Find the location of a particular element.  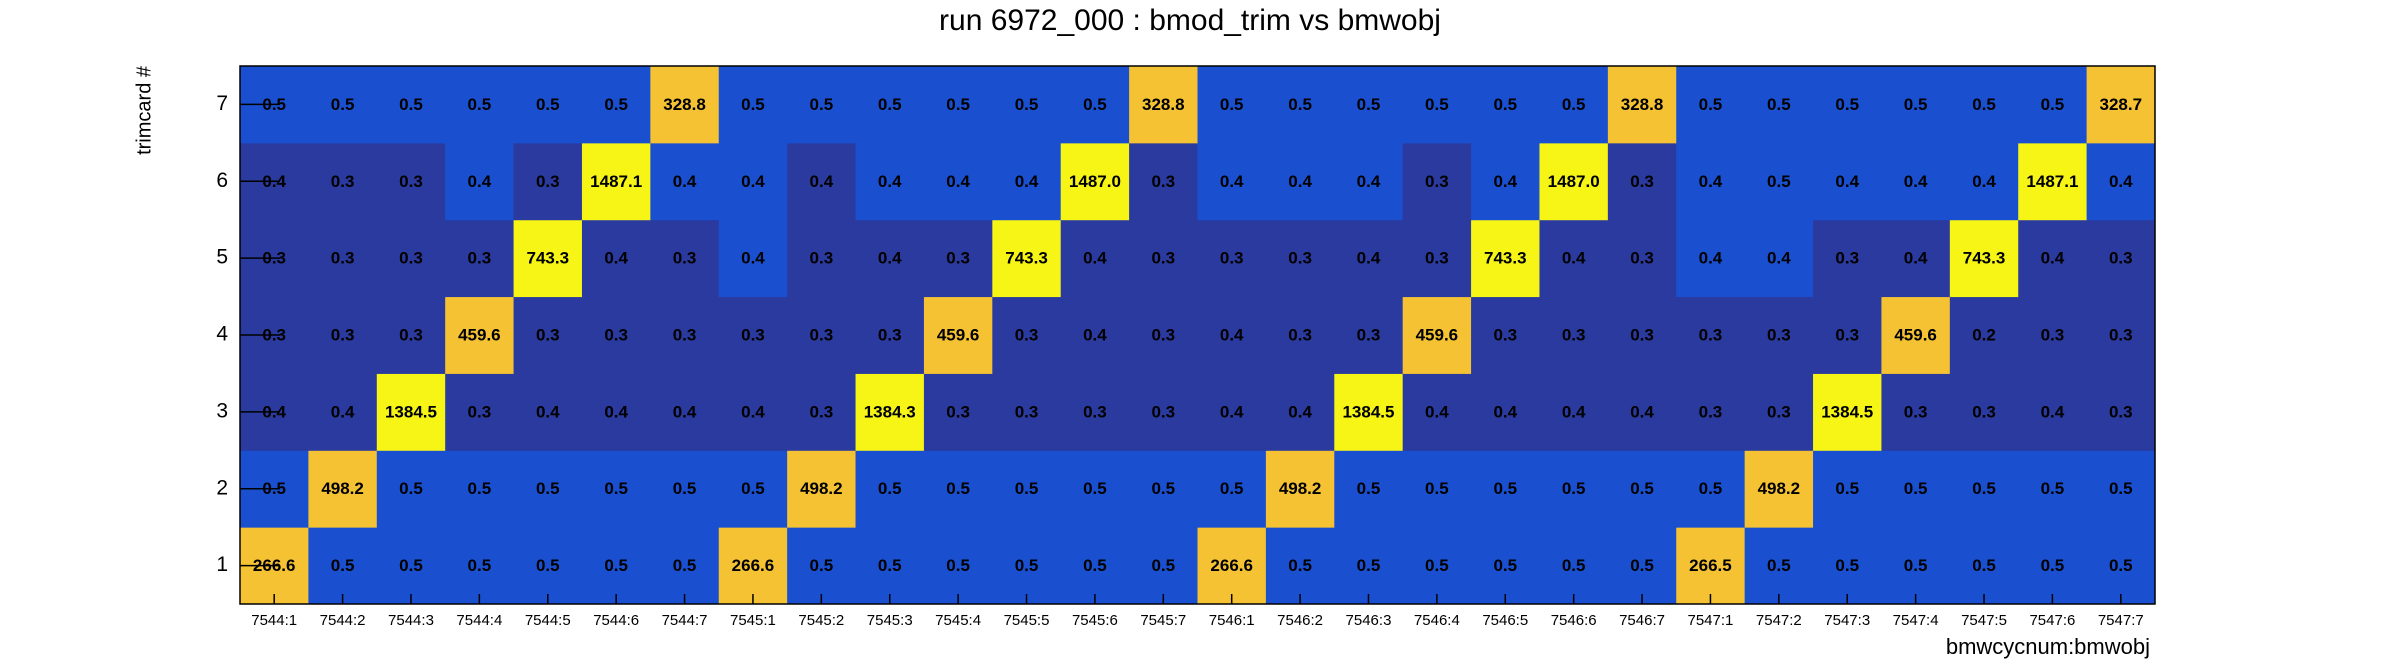

cell-label: 498.2 is located at coordinates (821, 488).